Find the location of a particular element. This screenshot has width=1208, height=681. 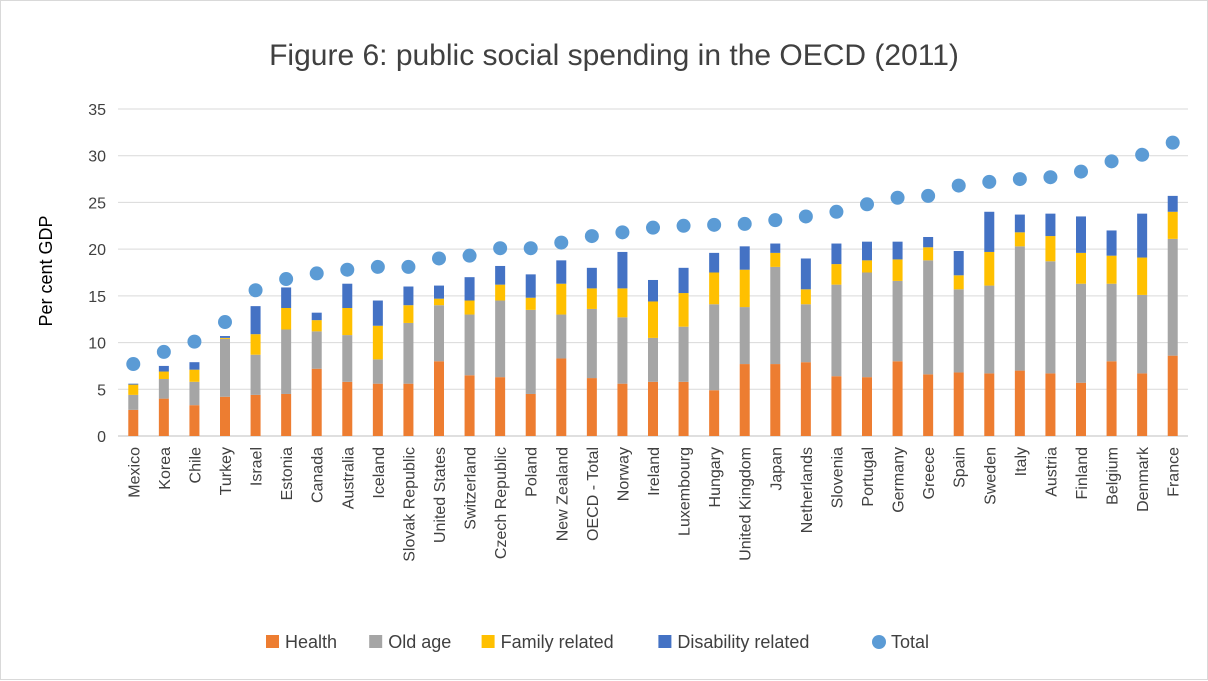

y-tick-label: 25 is located at coordinates (97, 203).